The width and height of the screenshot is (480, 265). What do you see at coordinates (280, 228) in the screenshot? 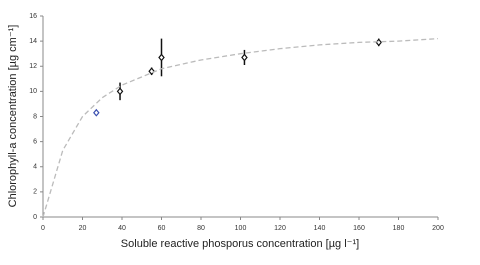
I see `x-tick-label: 120` at bounding box center [280, 228].